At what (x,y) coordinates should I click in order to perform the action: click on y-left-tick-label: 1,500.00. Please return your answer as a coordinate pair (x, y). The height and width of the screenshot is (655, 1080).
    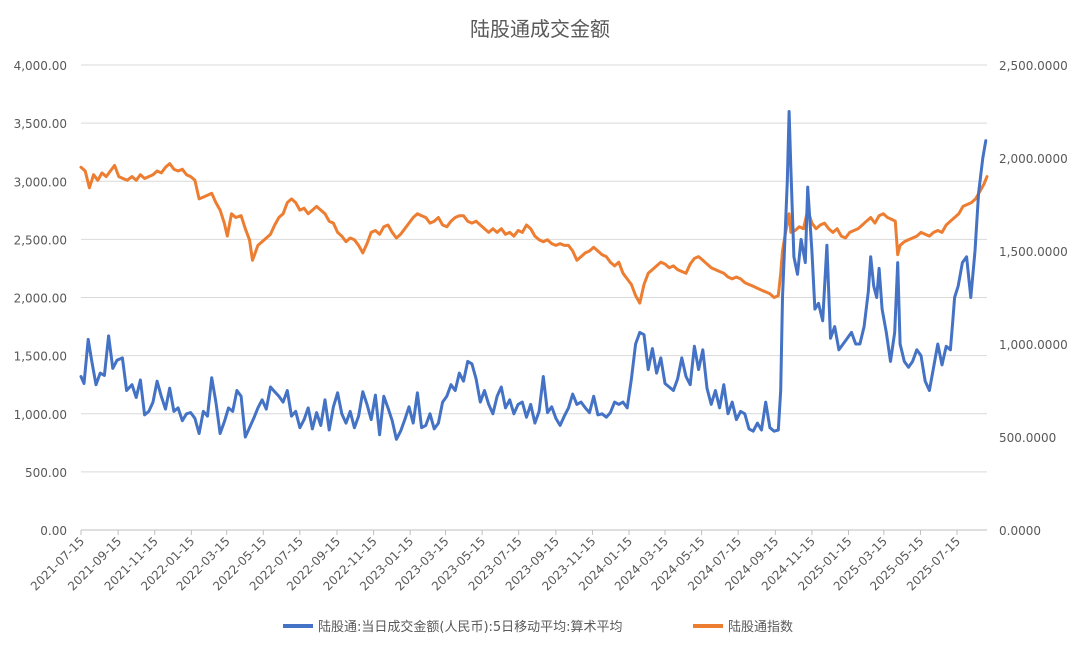
    Looking at the image, I should click on (40, 357).